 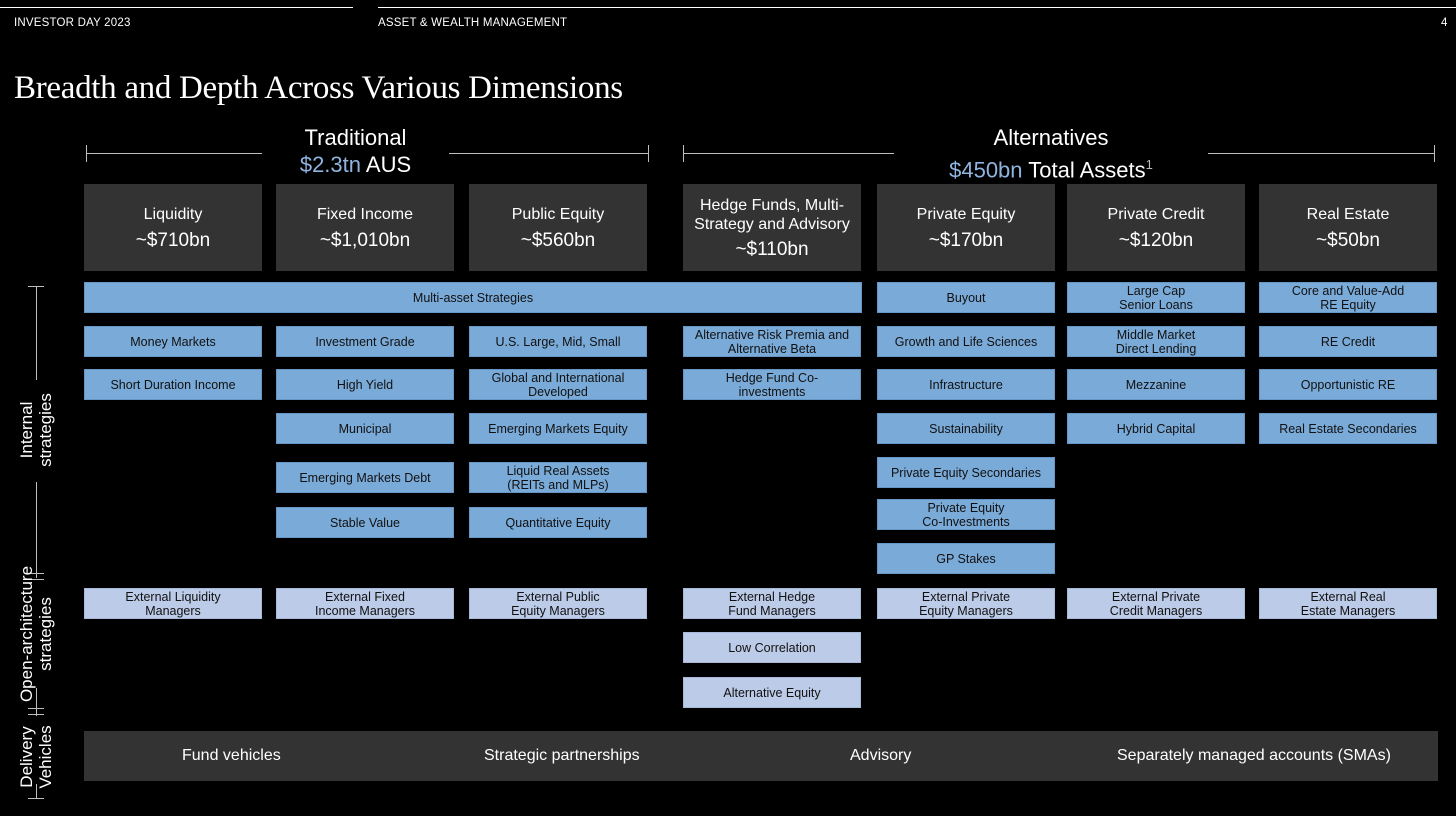 What do you see at coordinates (1156, 240) in the screenshot?
I see `category-amount: ~$120bn` at bounding box center [1156, 240].